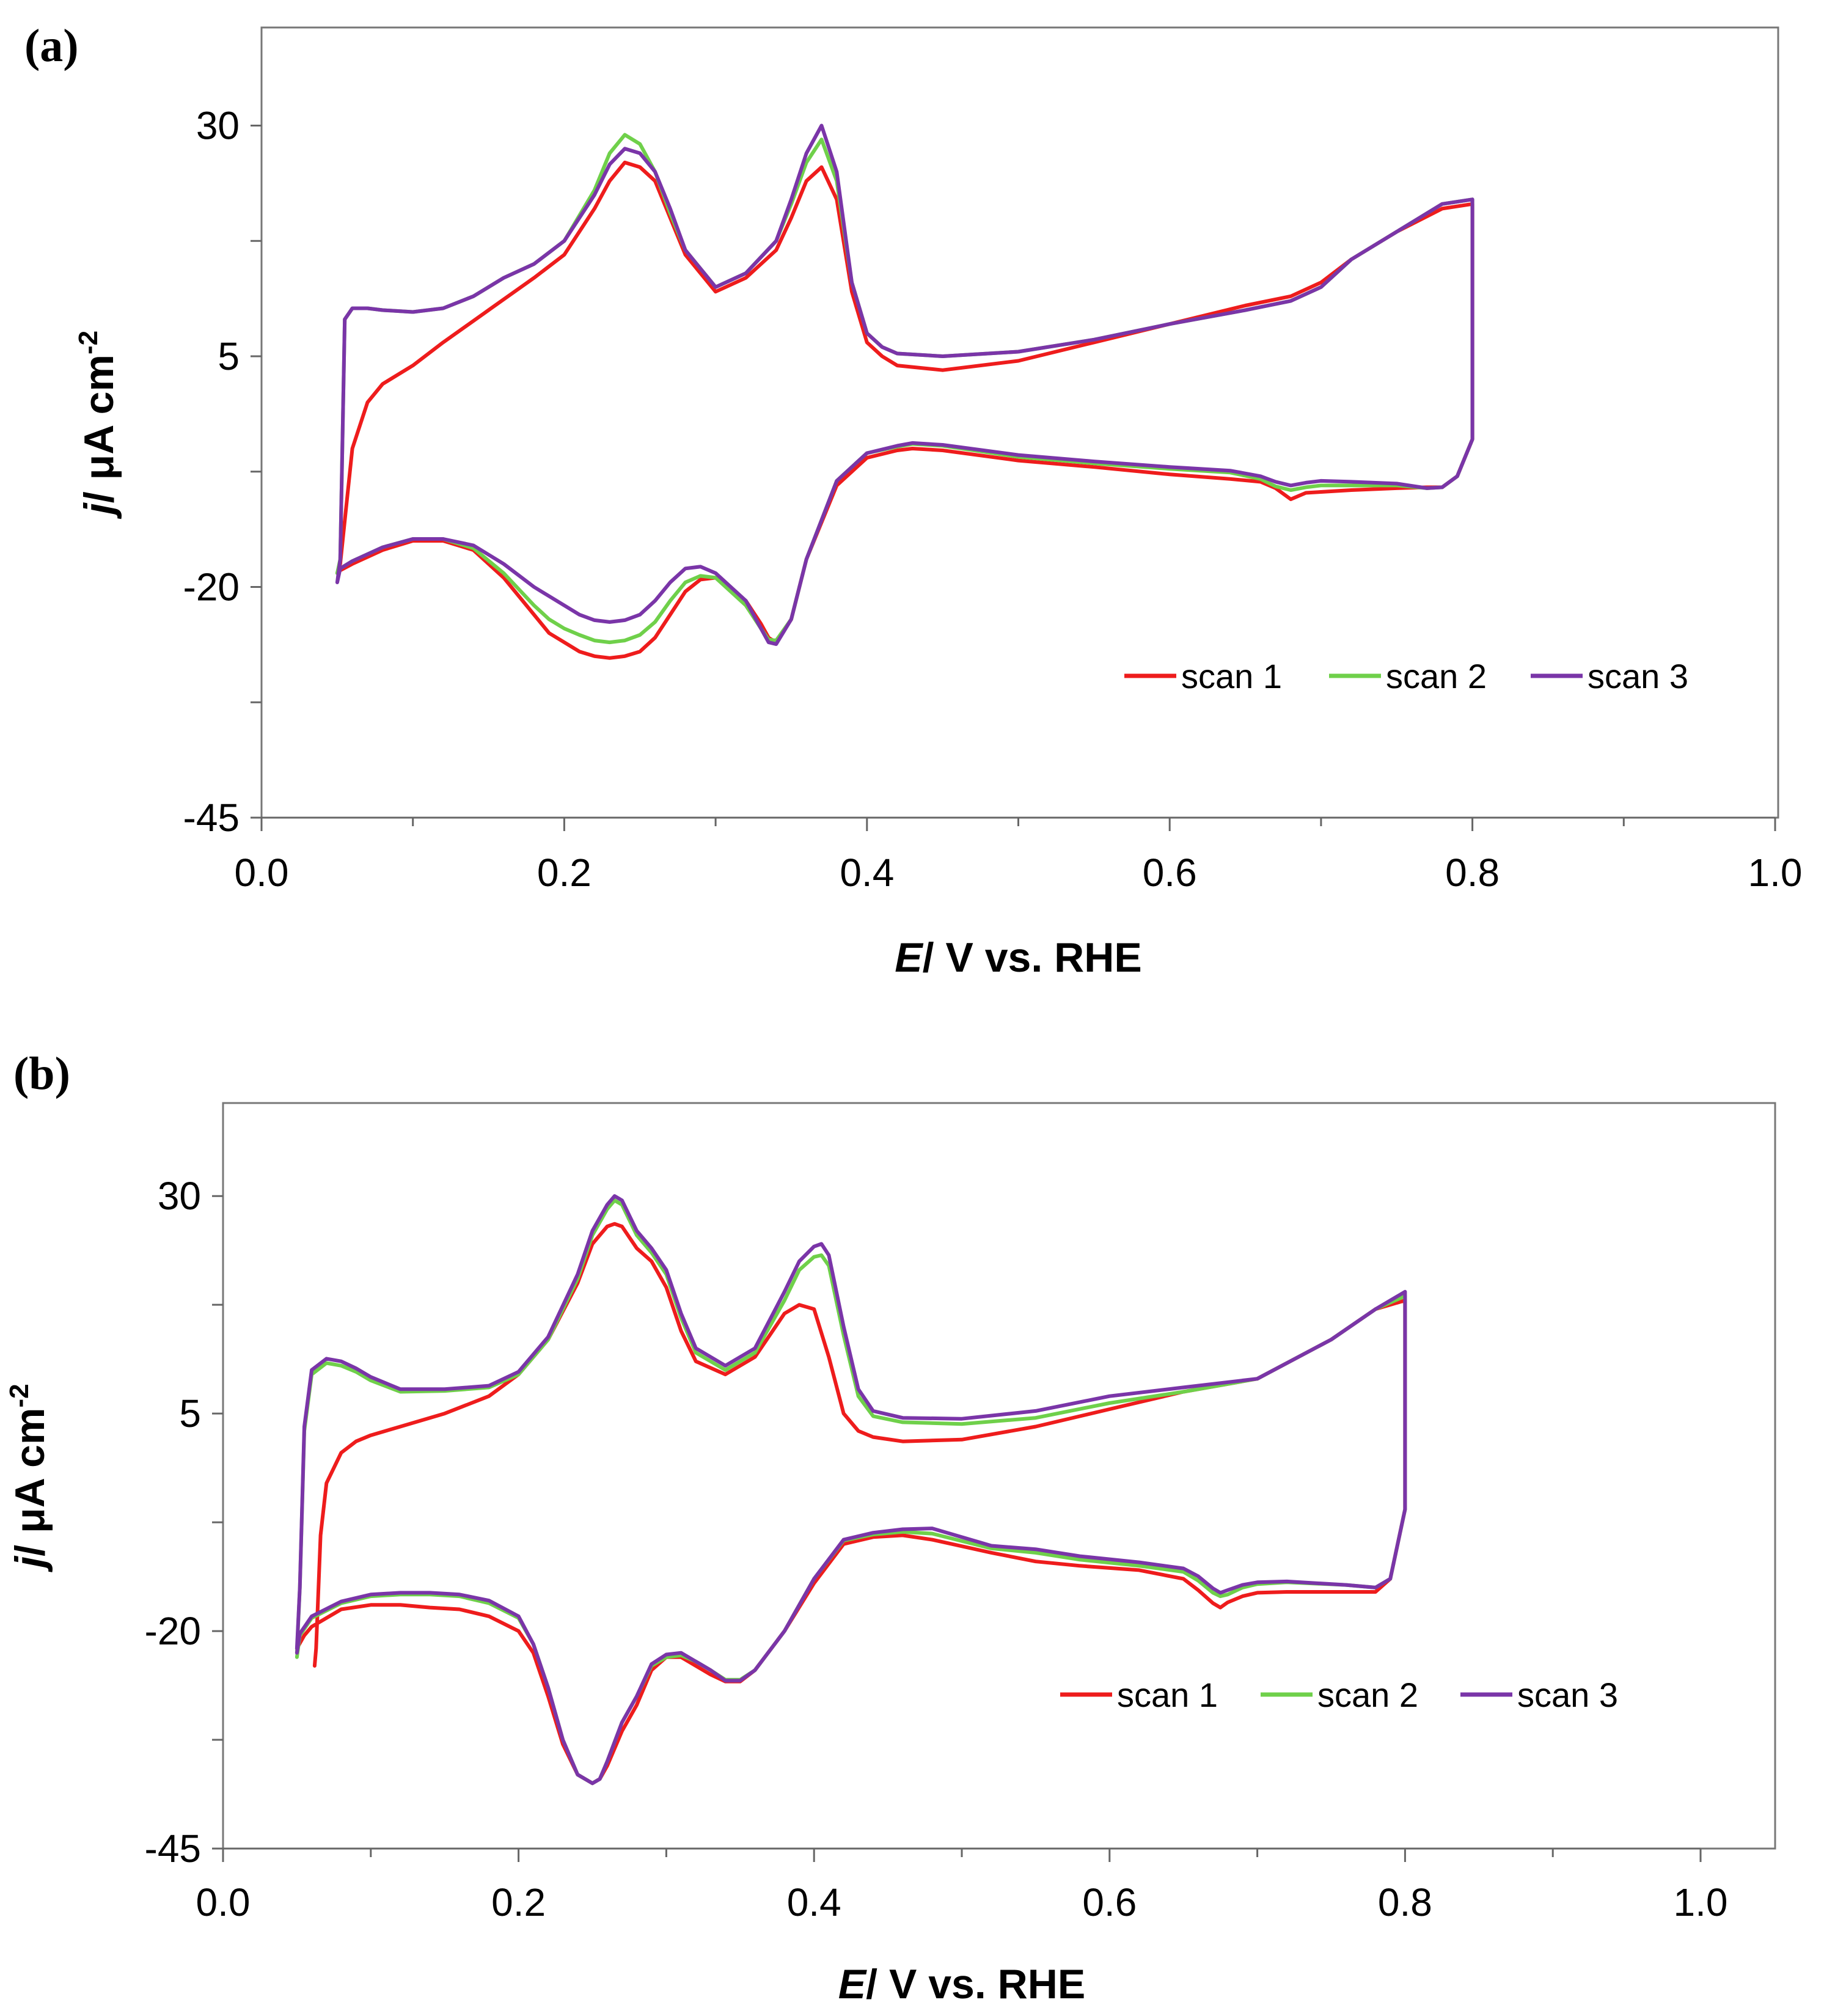 The image size is (1824, 2016). What do you see at coordinates (52, 46) in the screenshot?
I see `panel-label: (a)` at bounding box center [52, 46].